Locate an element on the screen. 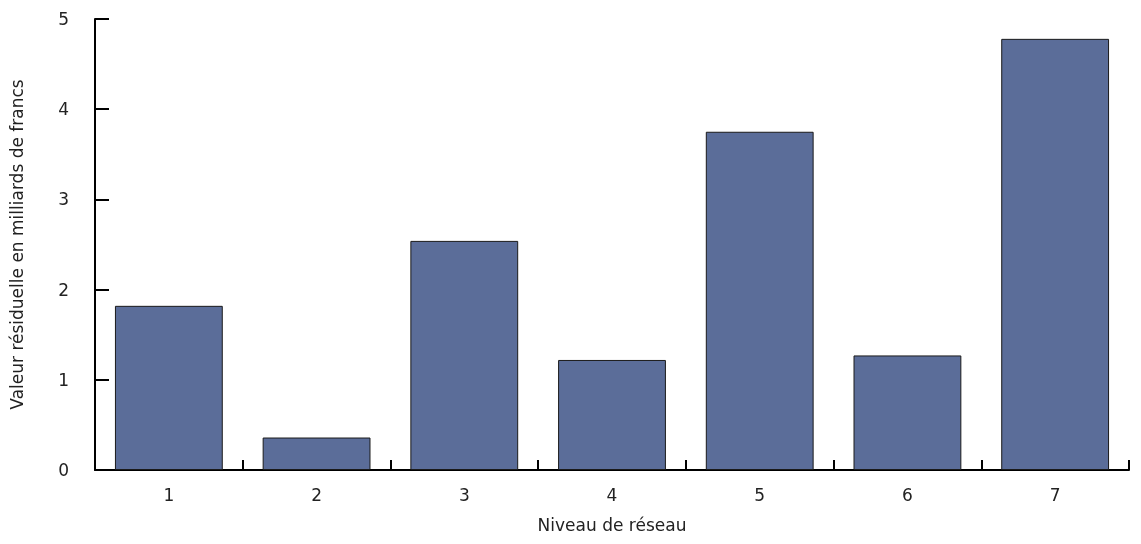 Image resolution: width=1141 pixels, height=544 pixels. y-tick-label: 3 is located at coordinates (63, 199).